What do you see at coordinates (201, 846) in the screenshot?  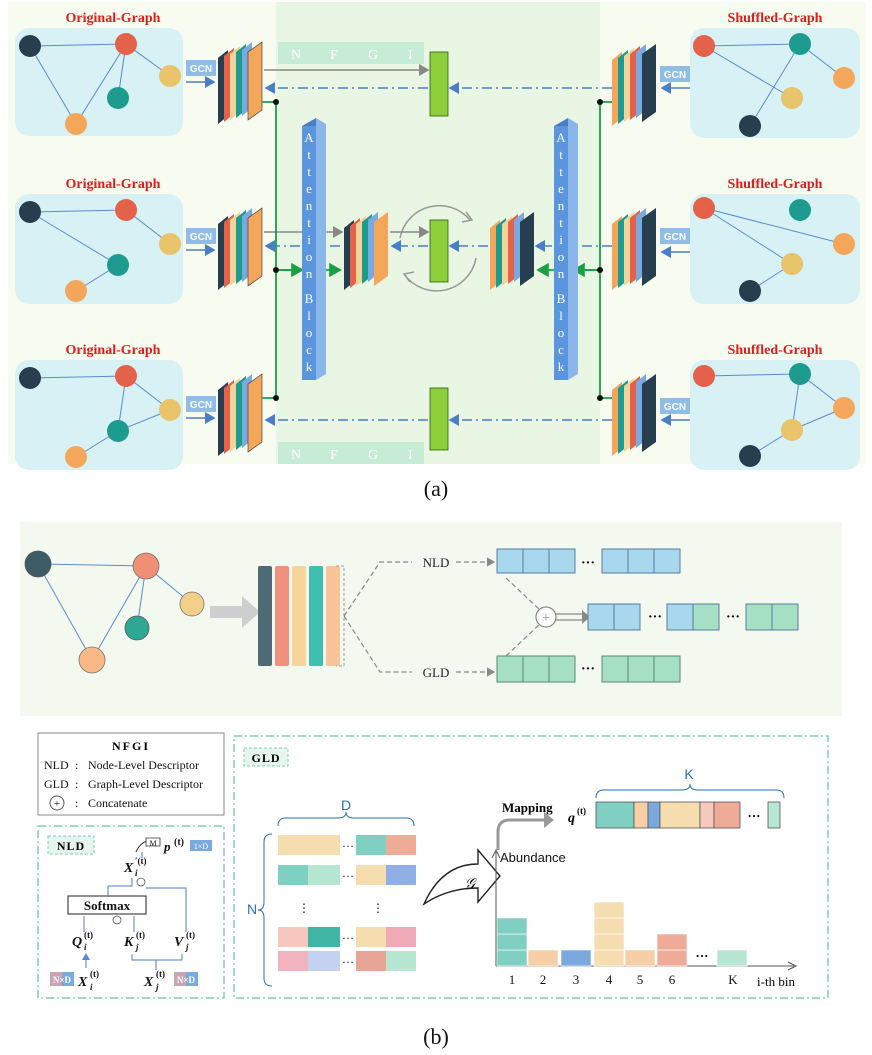 I see `dim-1xd: 1×D` at bounding box center [201, 846].